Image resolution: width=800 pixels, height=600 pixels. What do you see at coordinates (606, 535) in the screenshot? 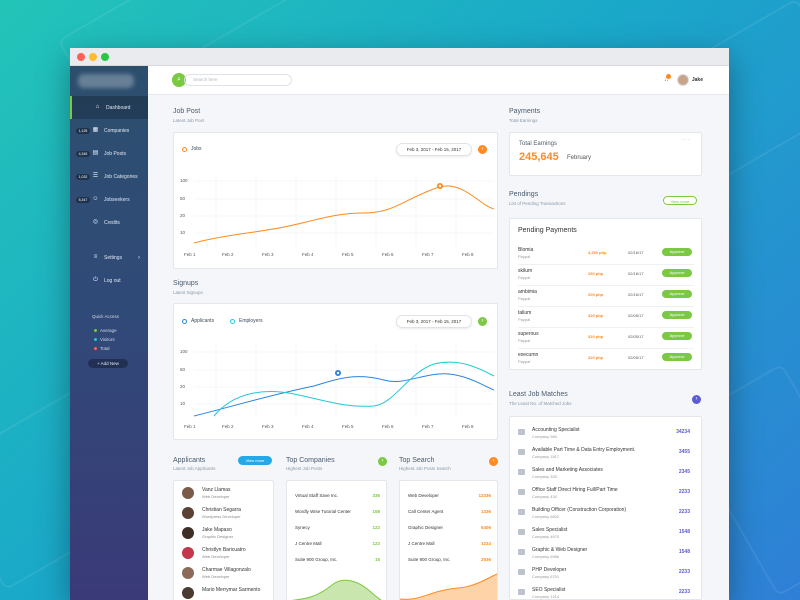
I see `list-item: Sales Specialist Company 4670 1548` at bounding box center [606, 535].